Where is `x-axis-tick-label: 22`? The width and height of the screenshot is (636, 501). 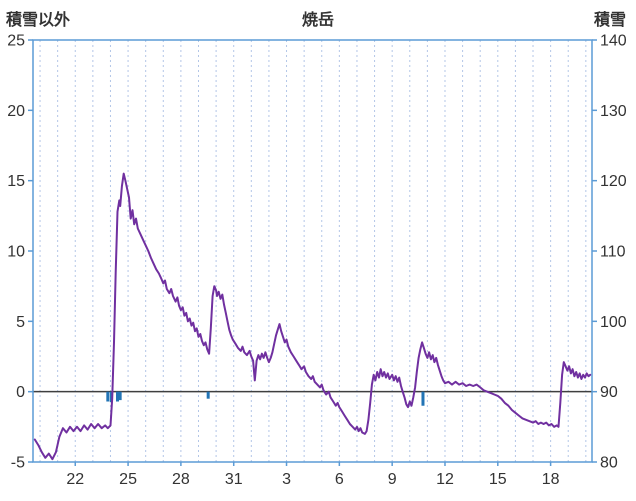
x-axis-tick-label: 22 is located at coordinates (75, 479).